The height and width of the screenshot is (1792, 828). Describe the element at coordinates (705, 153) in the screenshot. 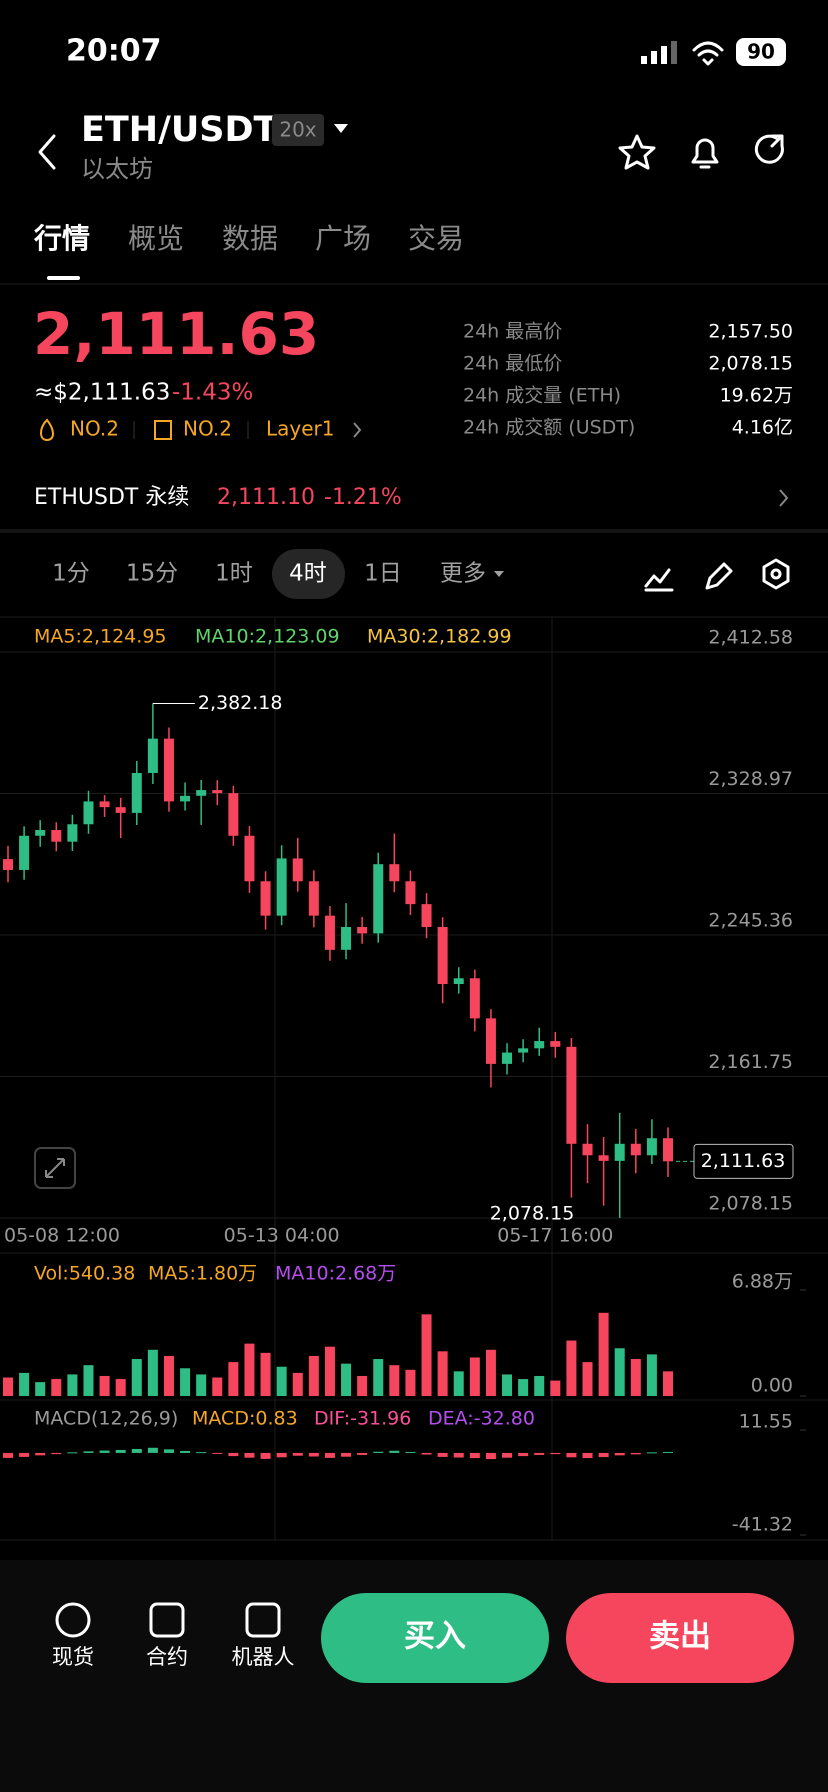

I see `alert-button` at that location.